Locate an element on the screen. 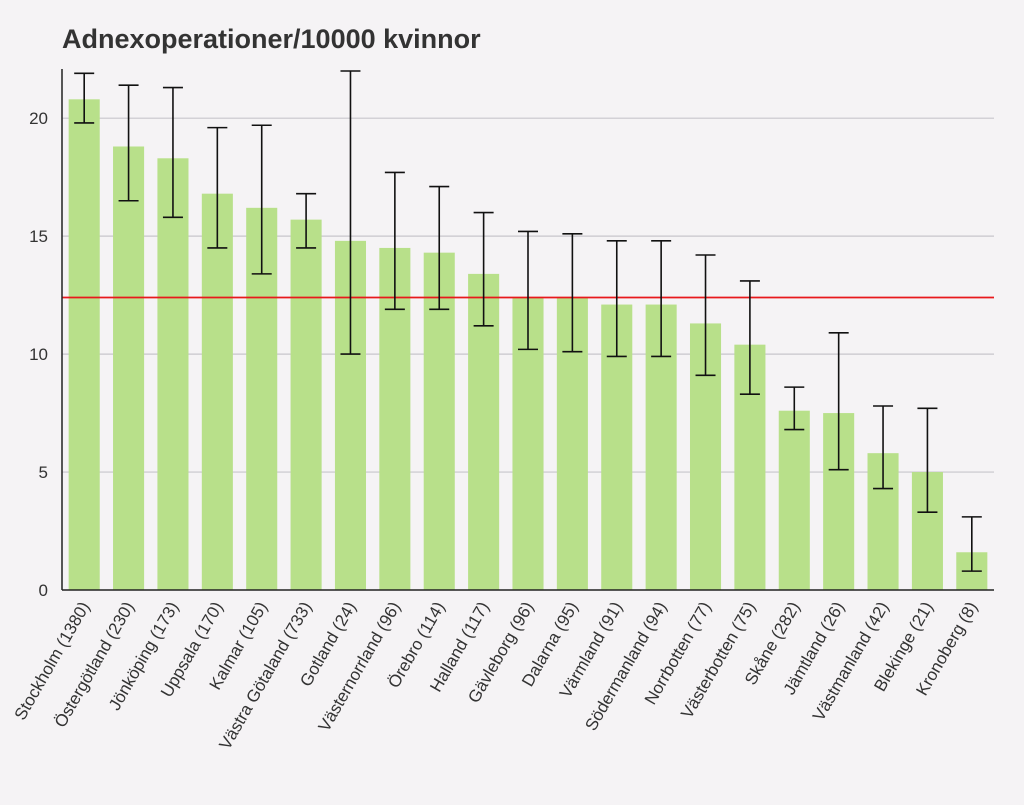 Image resolution: width=1024 pixels, height=805 pixels. x-tick-label: Västernorrland (96) is located at coordinates (360, 667).